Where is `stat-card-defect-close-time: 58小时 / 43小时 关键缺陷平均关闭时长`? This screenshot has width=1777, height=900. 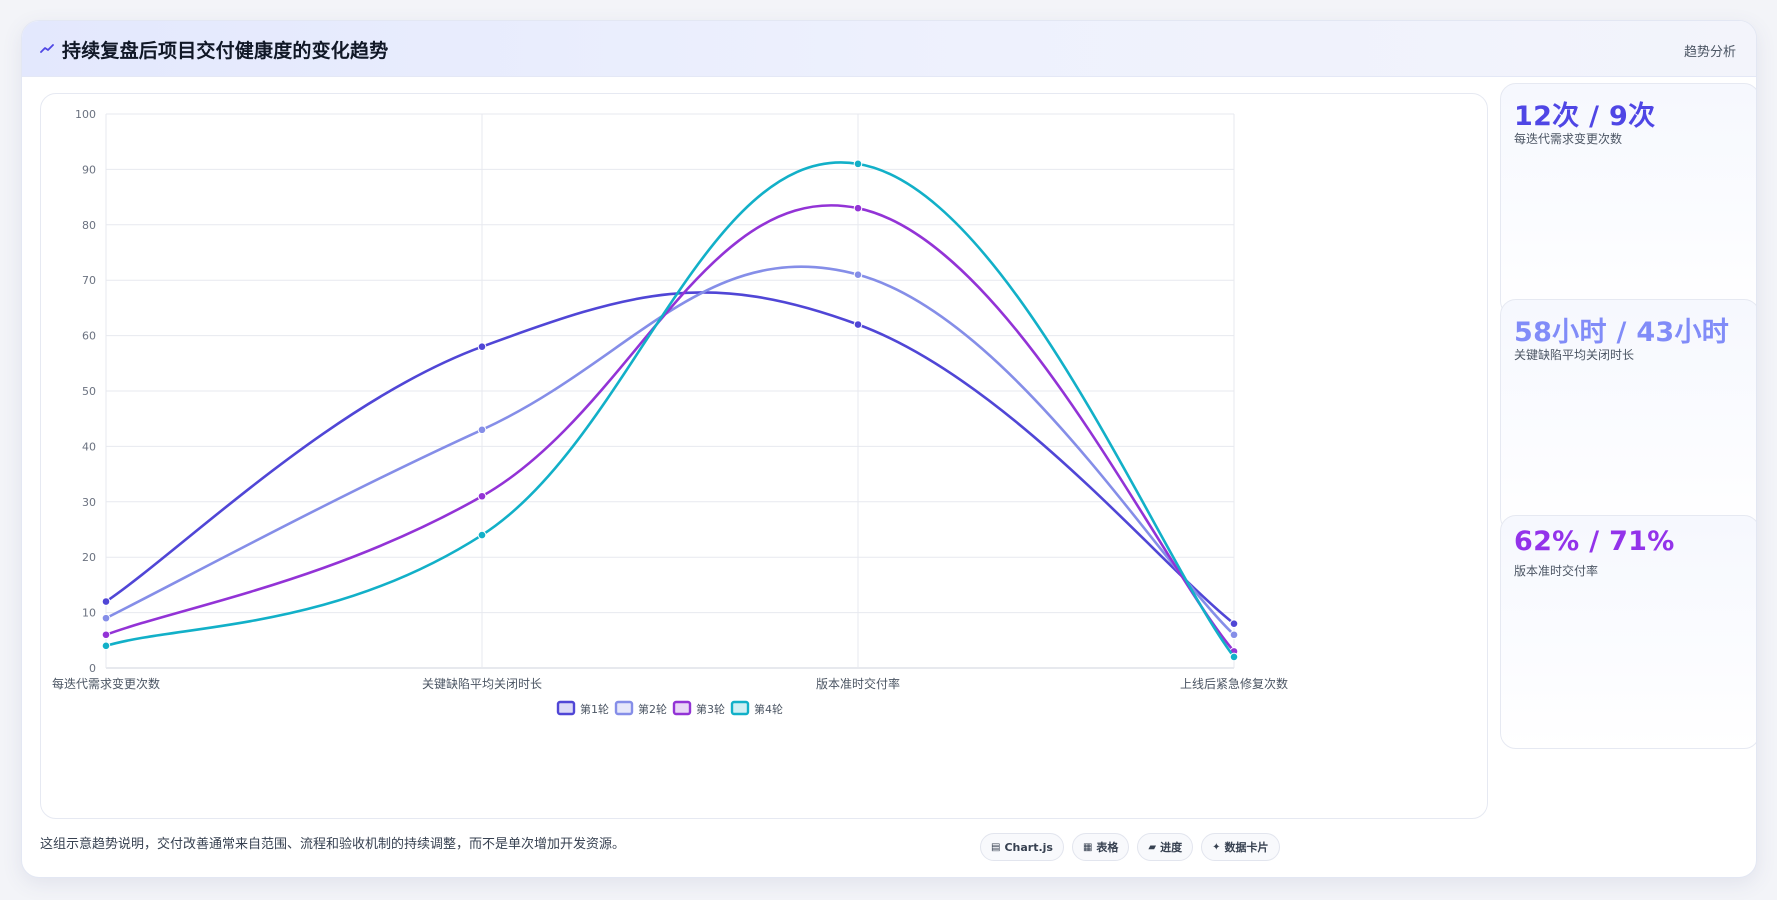 stat-card-defect-close-time: 58小时 / 43小时 关键缺陷平均关闭时长 is located at coordinates (1628, 416).